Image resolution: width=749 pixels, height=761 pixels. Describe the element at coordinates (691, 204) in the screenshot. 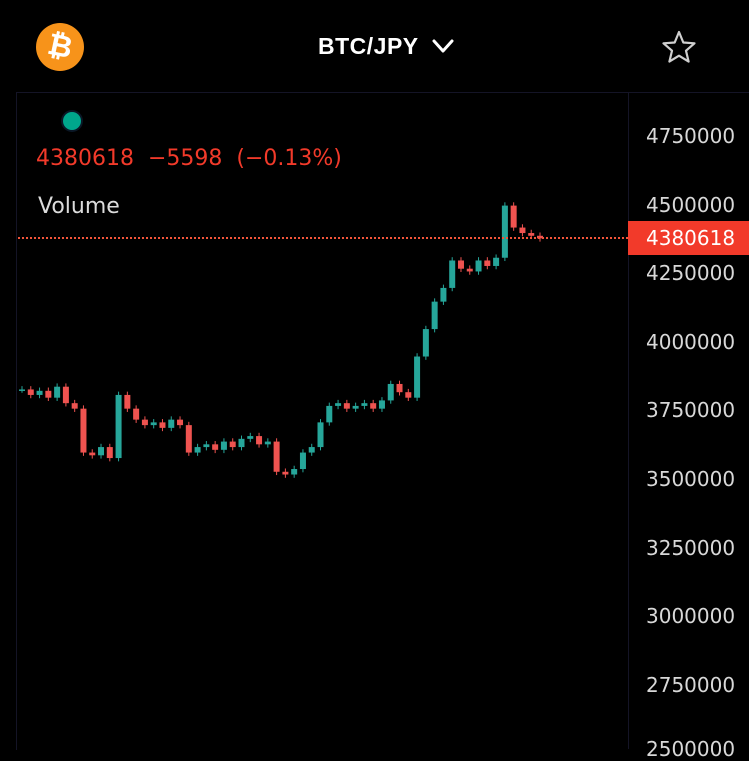

I see `price-axis-tick: 4500000` at that location.